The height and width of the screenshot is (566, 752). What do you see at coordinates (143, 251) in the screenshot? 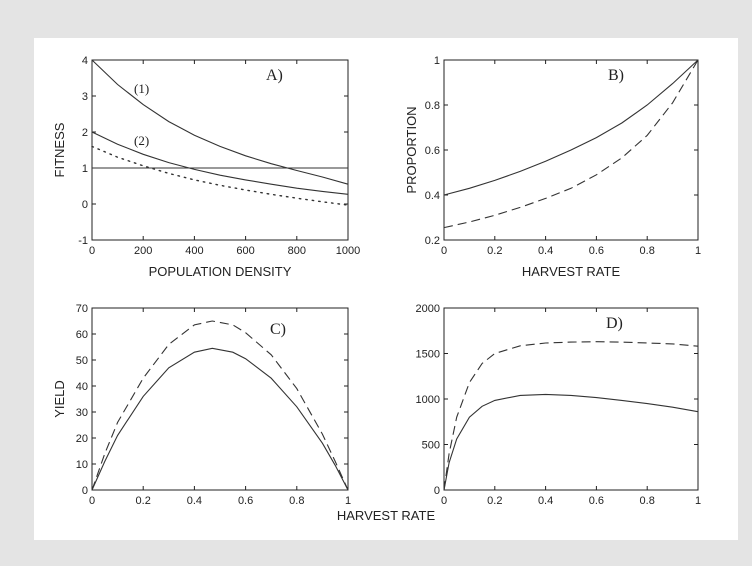
I see `x-tick-label: 200` at bounding box center [143, 251].